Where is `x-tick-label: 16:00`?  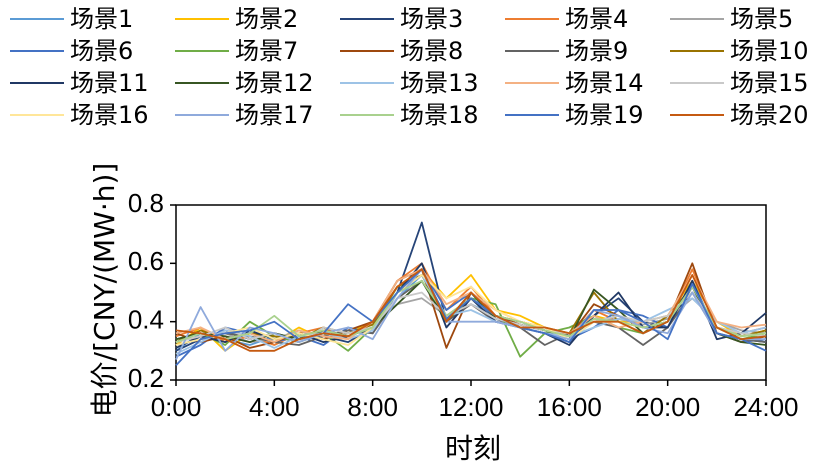 x-tick-label: 16:00 is located at coordinates (569, 407).